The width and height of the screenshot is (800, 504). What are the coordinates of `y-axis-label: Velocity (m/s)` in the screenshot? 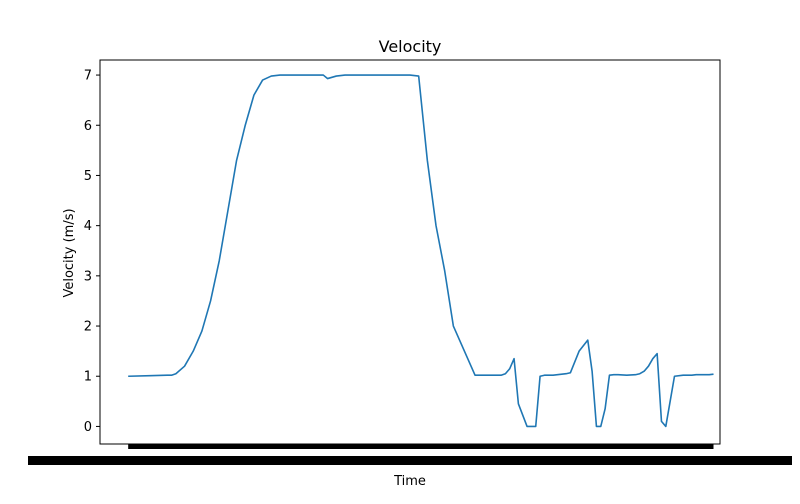 It's located at (69, 252).